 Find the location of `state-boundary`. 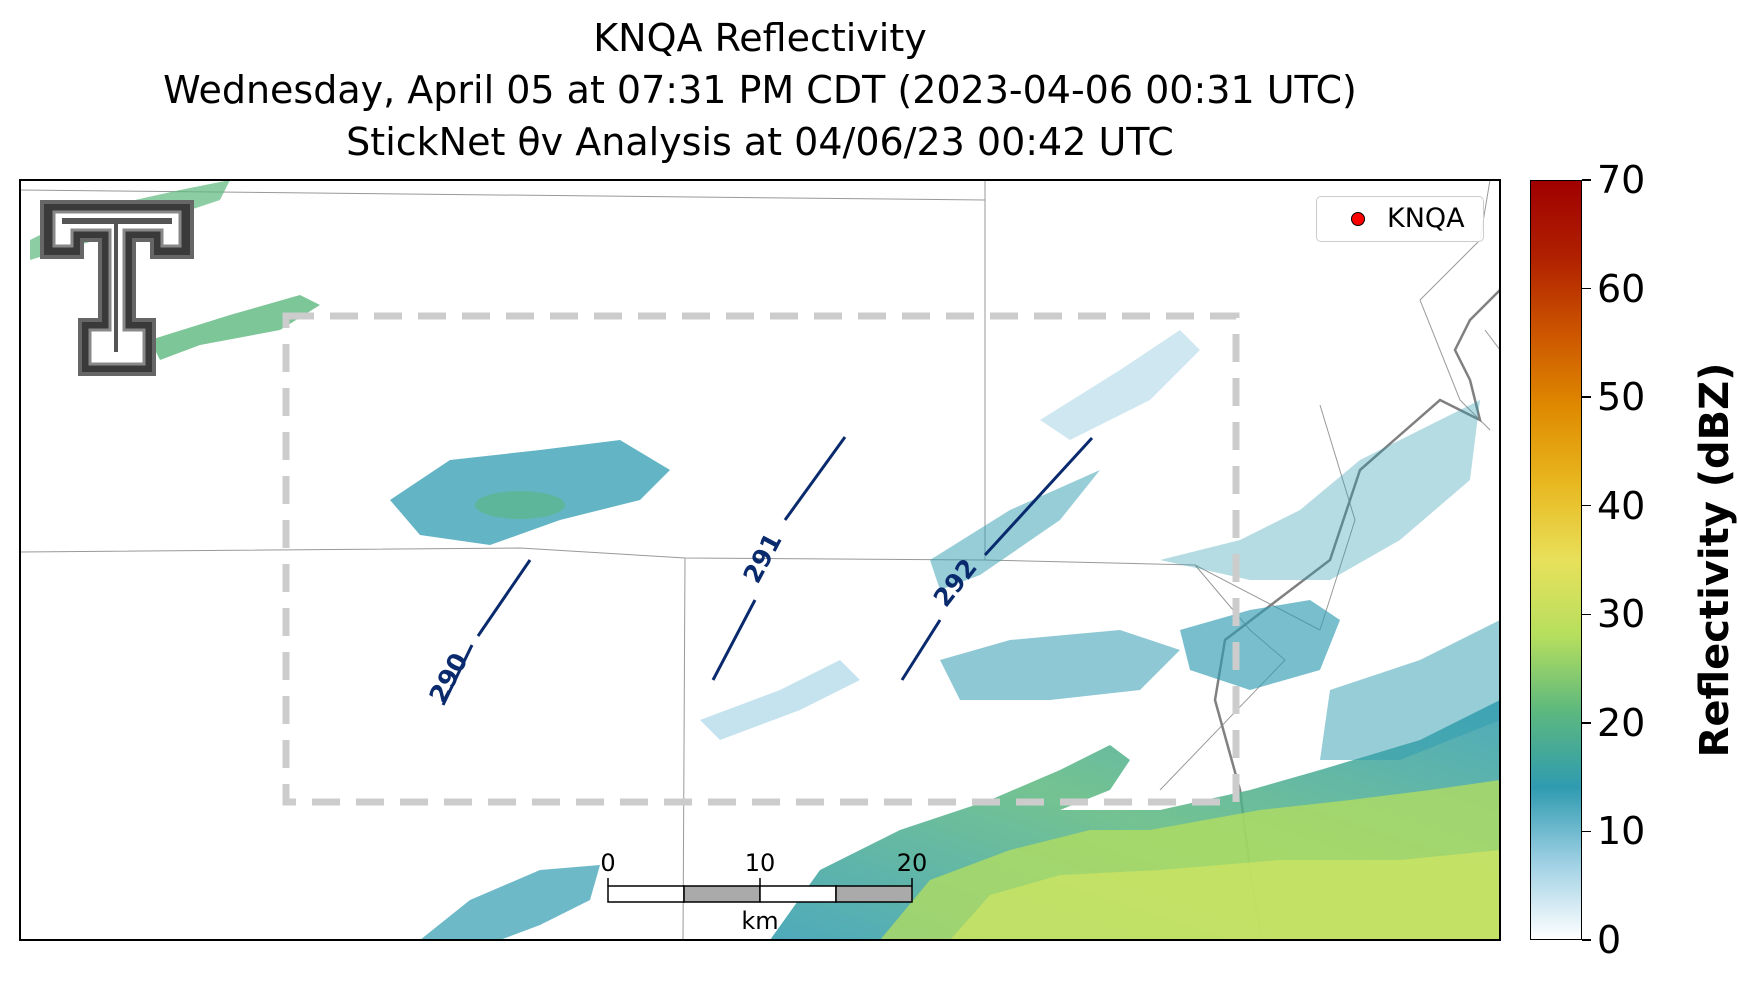

state-boundary is located at coordinates (1356, 614).